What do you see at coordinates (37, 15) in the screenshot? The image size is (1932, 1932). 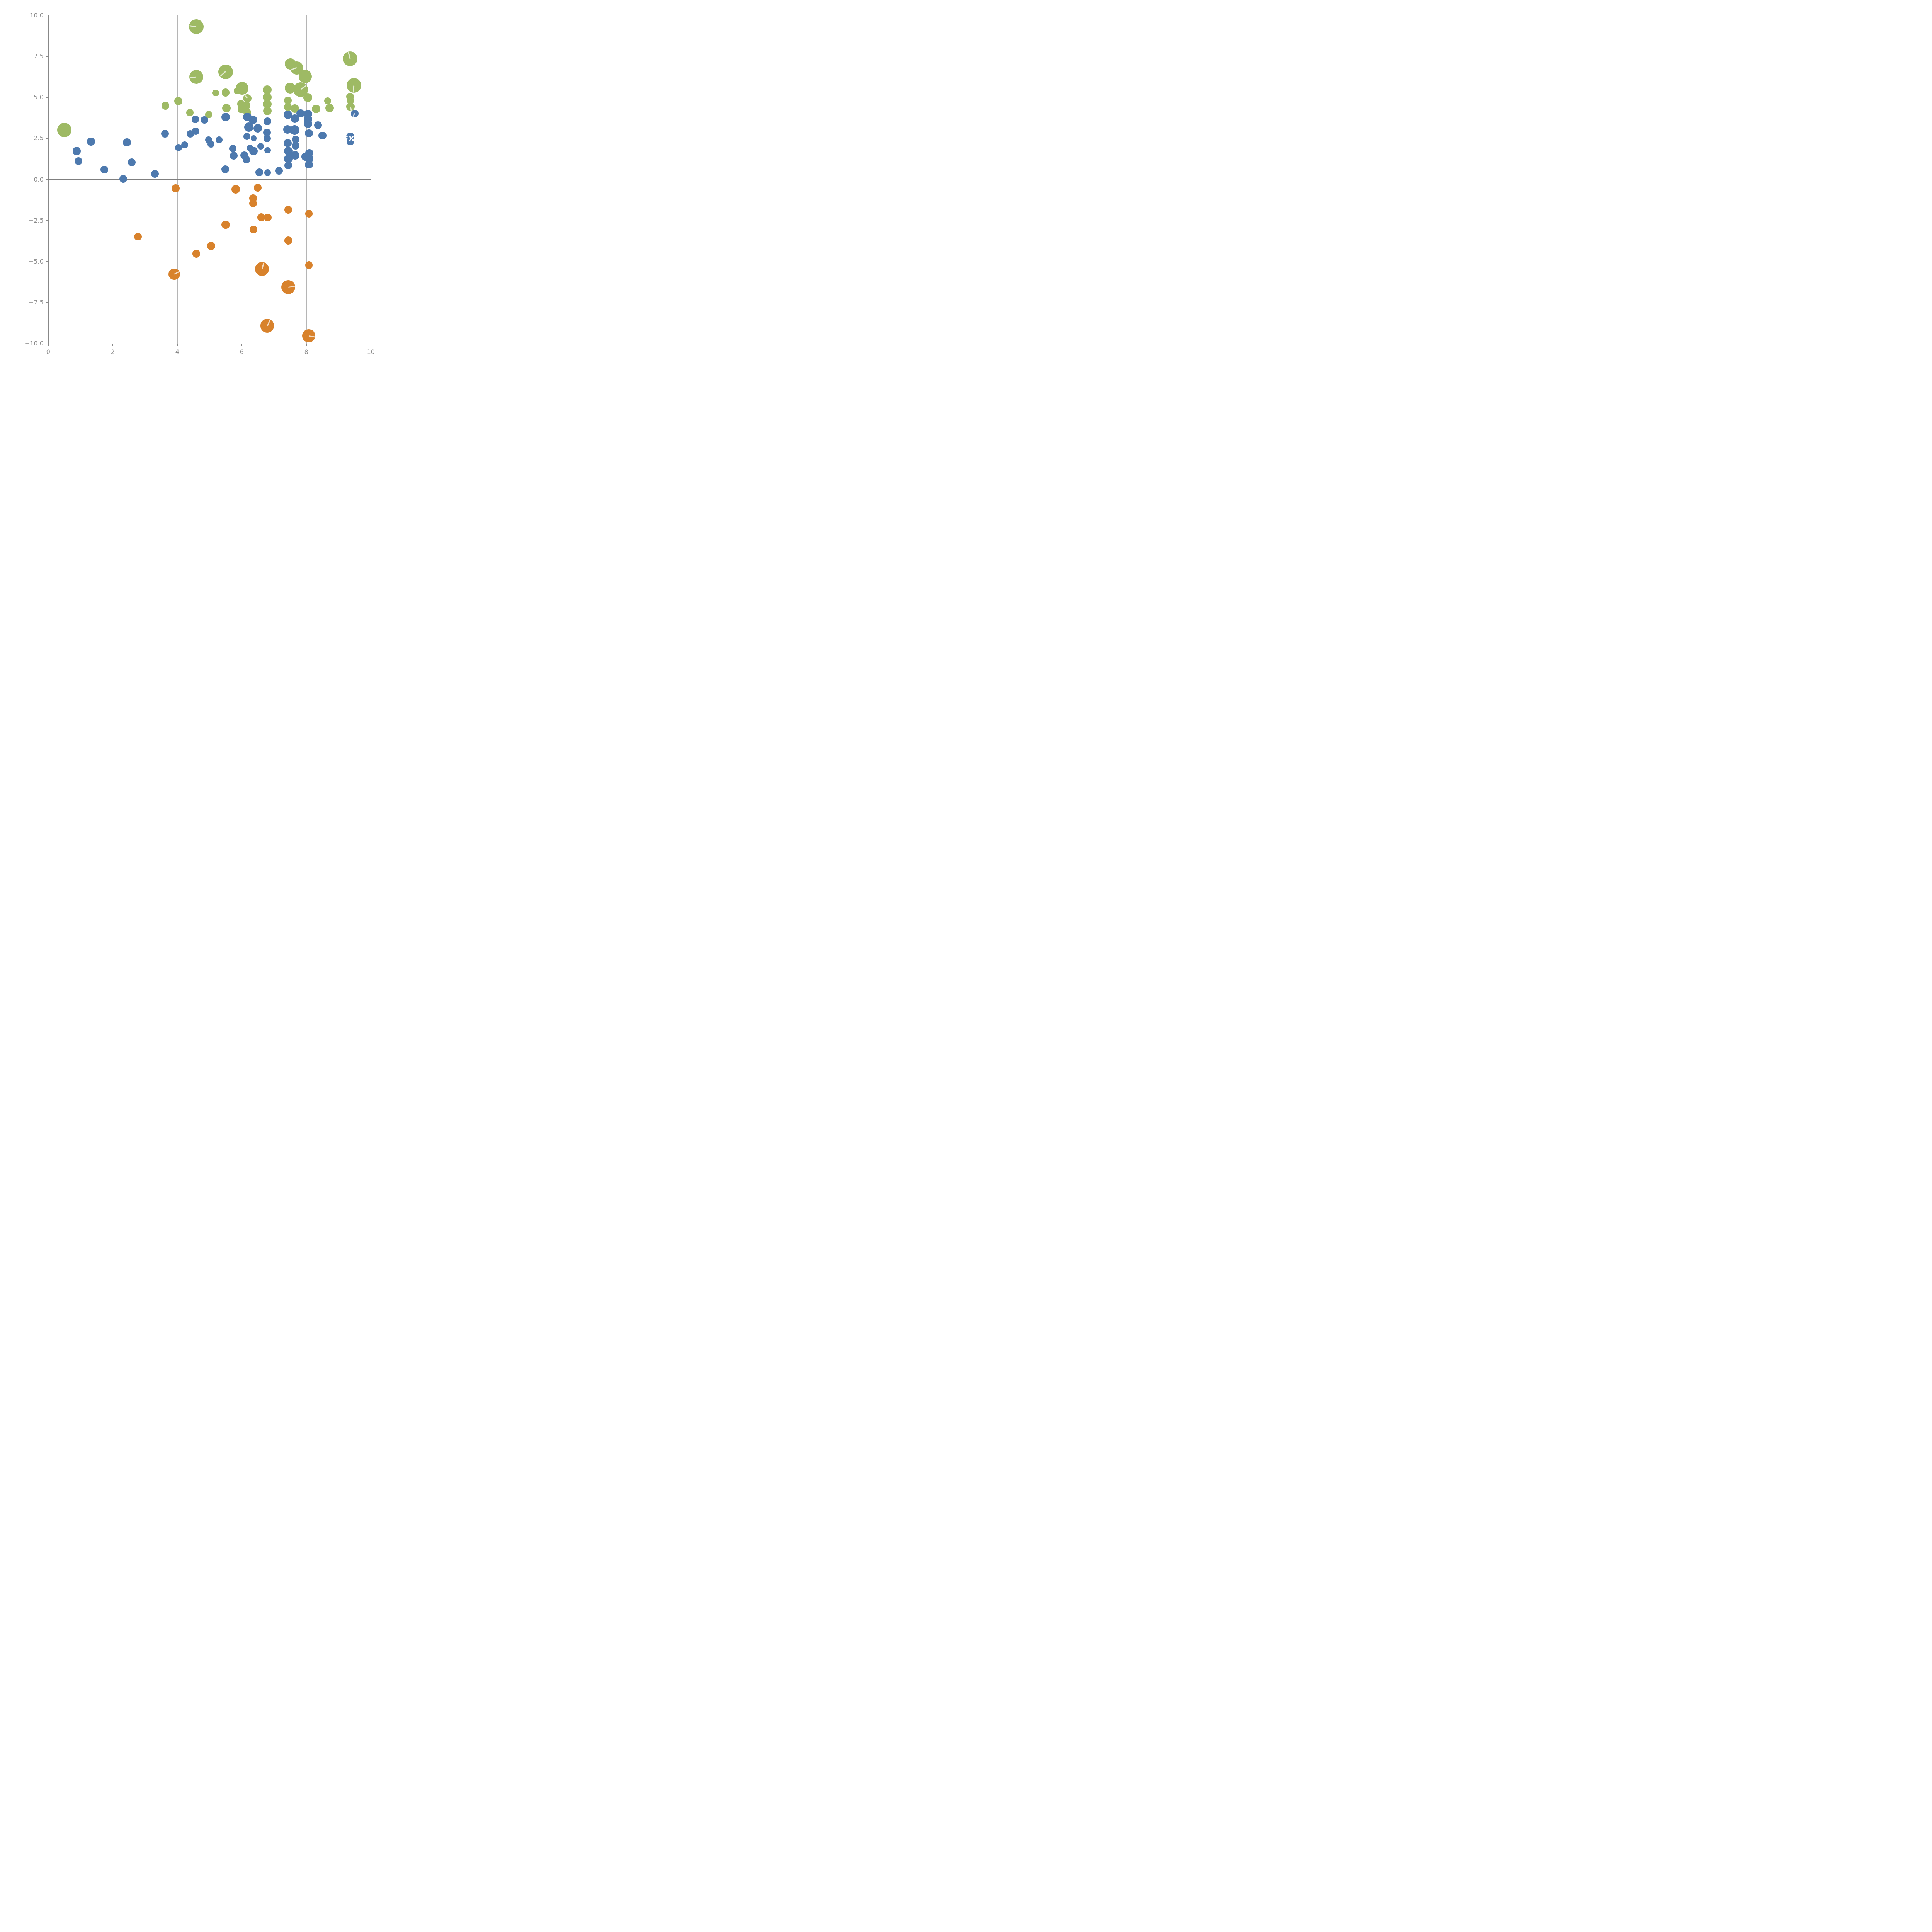 I see `y-tick-label: 10.0` at bounding box center [37, 15].